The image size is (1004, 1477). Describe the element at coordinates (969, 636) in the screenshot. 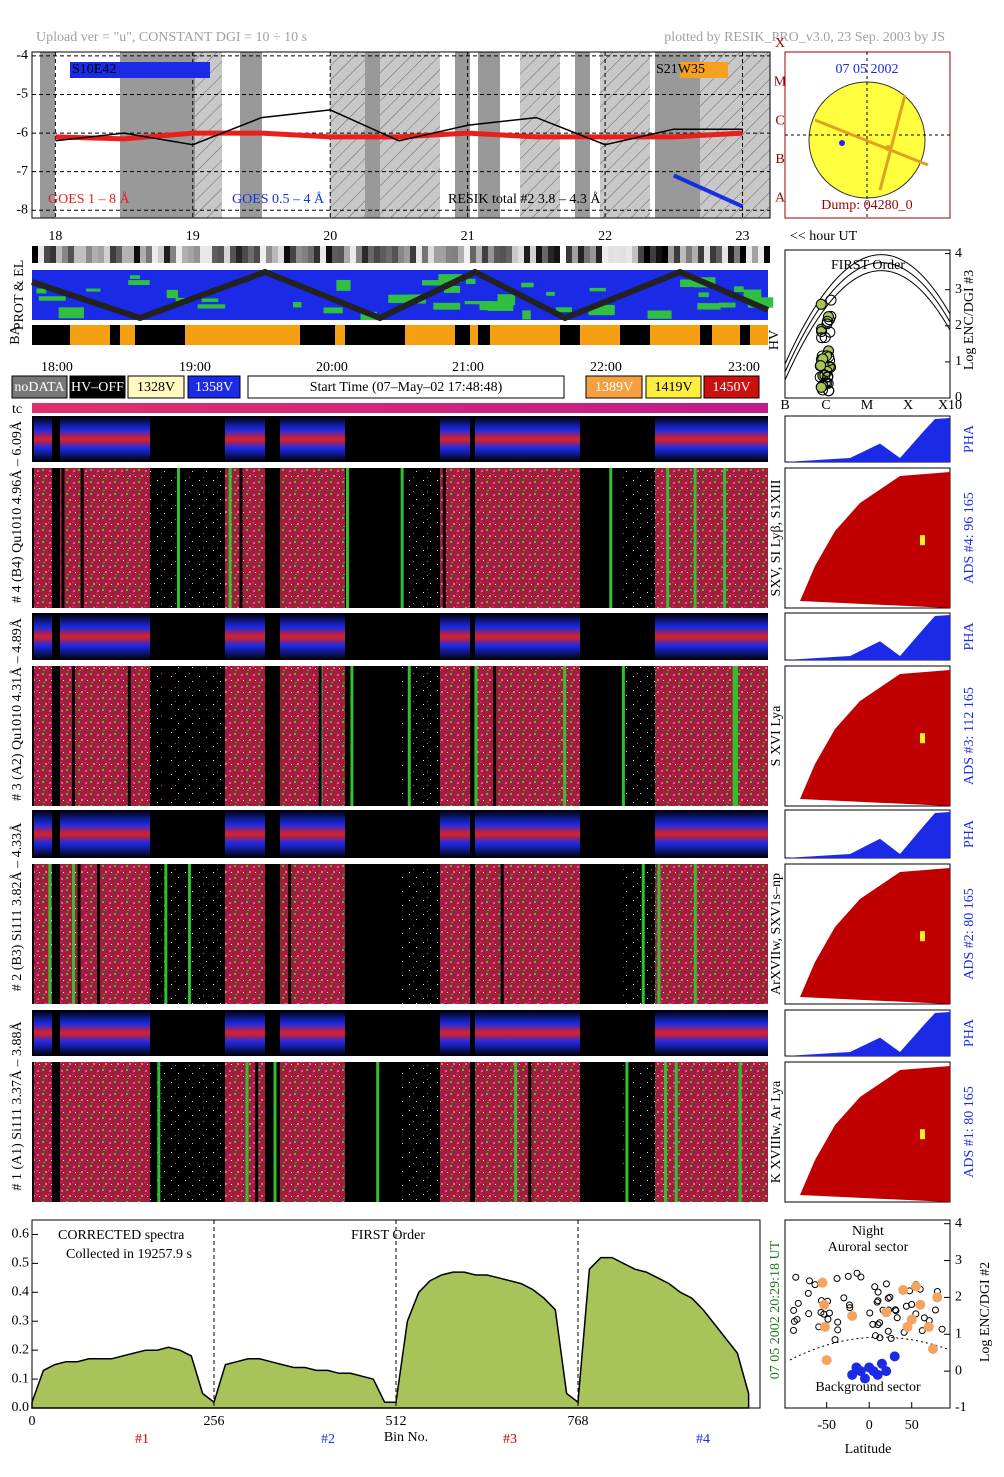

I see `pha-label: PHA` at that location.